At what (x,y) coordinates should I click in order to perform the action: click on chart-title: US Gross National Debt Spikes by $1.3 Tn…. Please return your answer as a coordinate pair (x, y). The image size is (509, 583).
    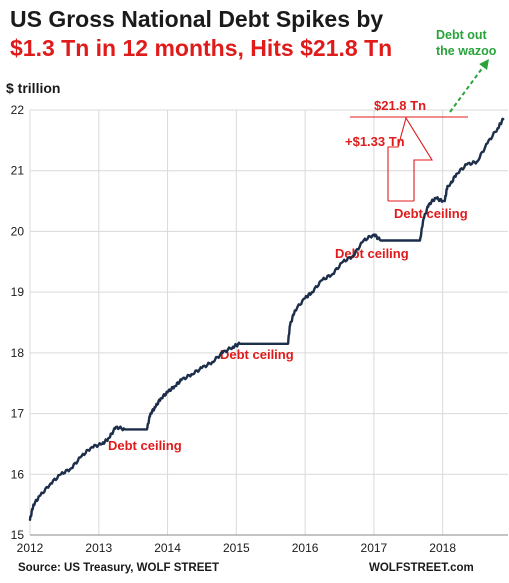
    Looking at the image, I should click on (201, 34).